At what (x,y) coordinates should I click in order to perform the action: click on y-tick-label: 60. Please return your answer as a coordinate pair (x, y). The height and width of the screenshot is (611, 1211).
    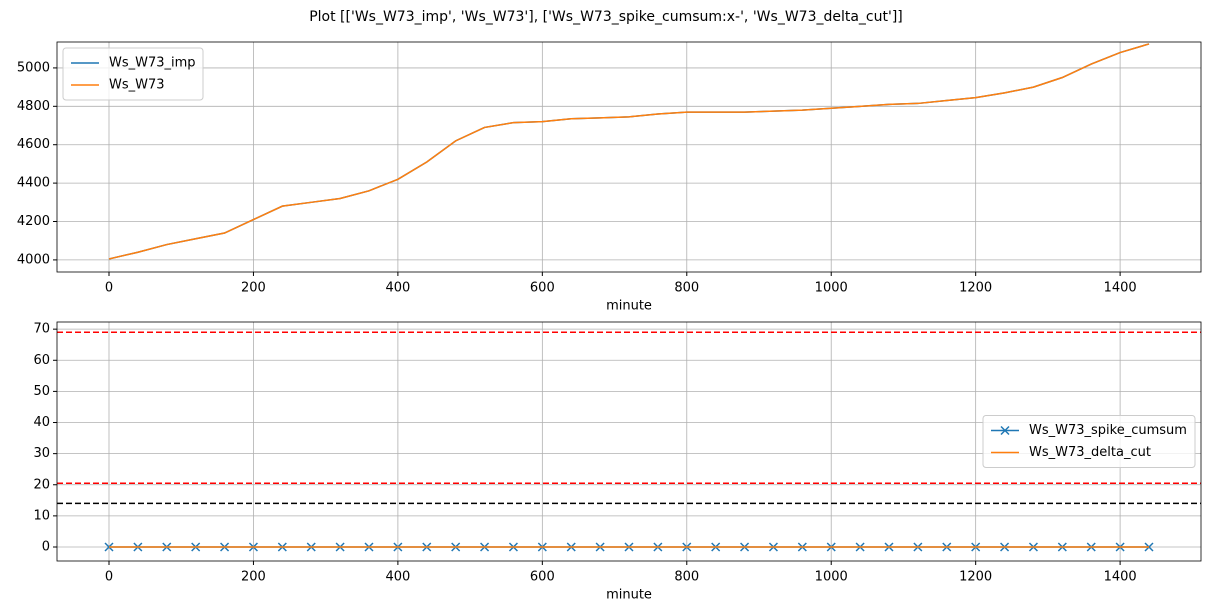
    Looking at the image, I should click on (41, 360).